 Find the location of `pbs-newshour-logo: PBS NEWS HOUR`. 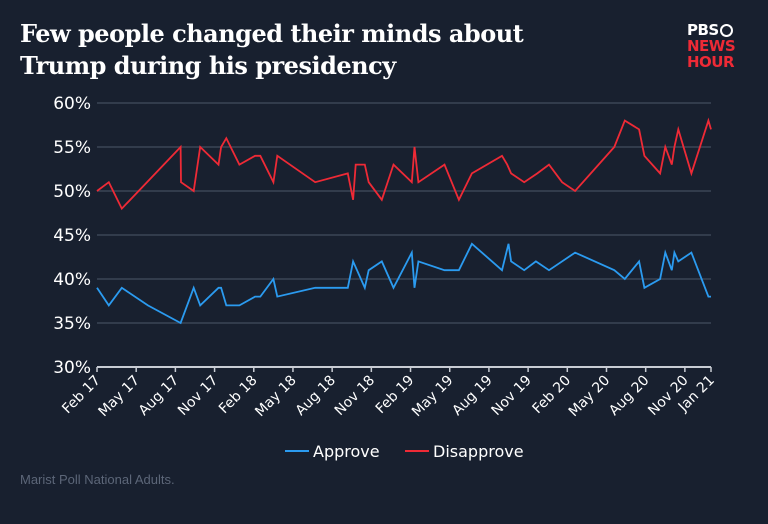

pbs-newshour-logo: PBS NEWS HOUR is located at coordinates (711, 46).